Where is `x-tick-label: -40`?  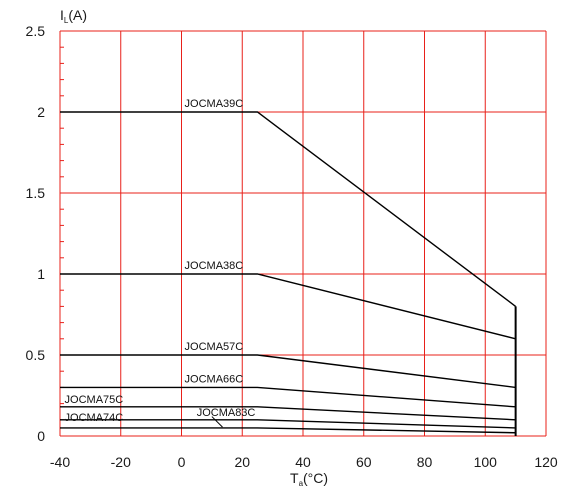 x-tick-label: -40 is located at coordinates (60, 462).